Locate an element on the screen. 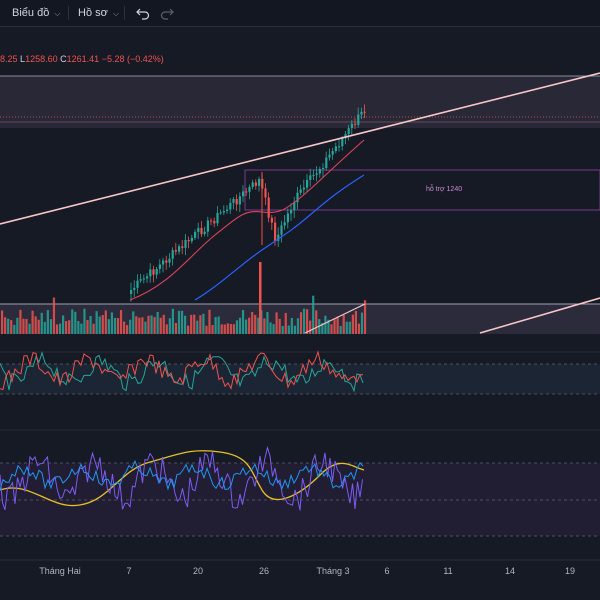 Image resolution: width=600 pixels, height=600 pixels. redo-icon is located at coordinates (167, 13).